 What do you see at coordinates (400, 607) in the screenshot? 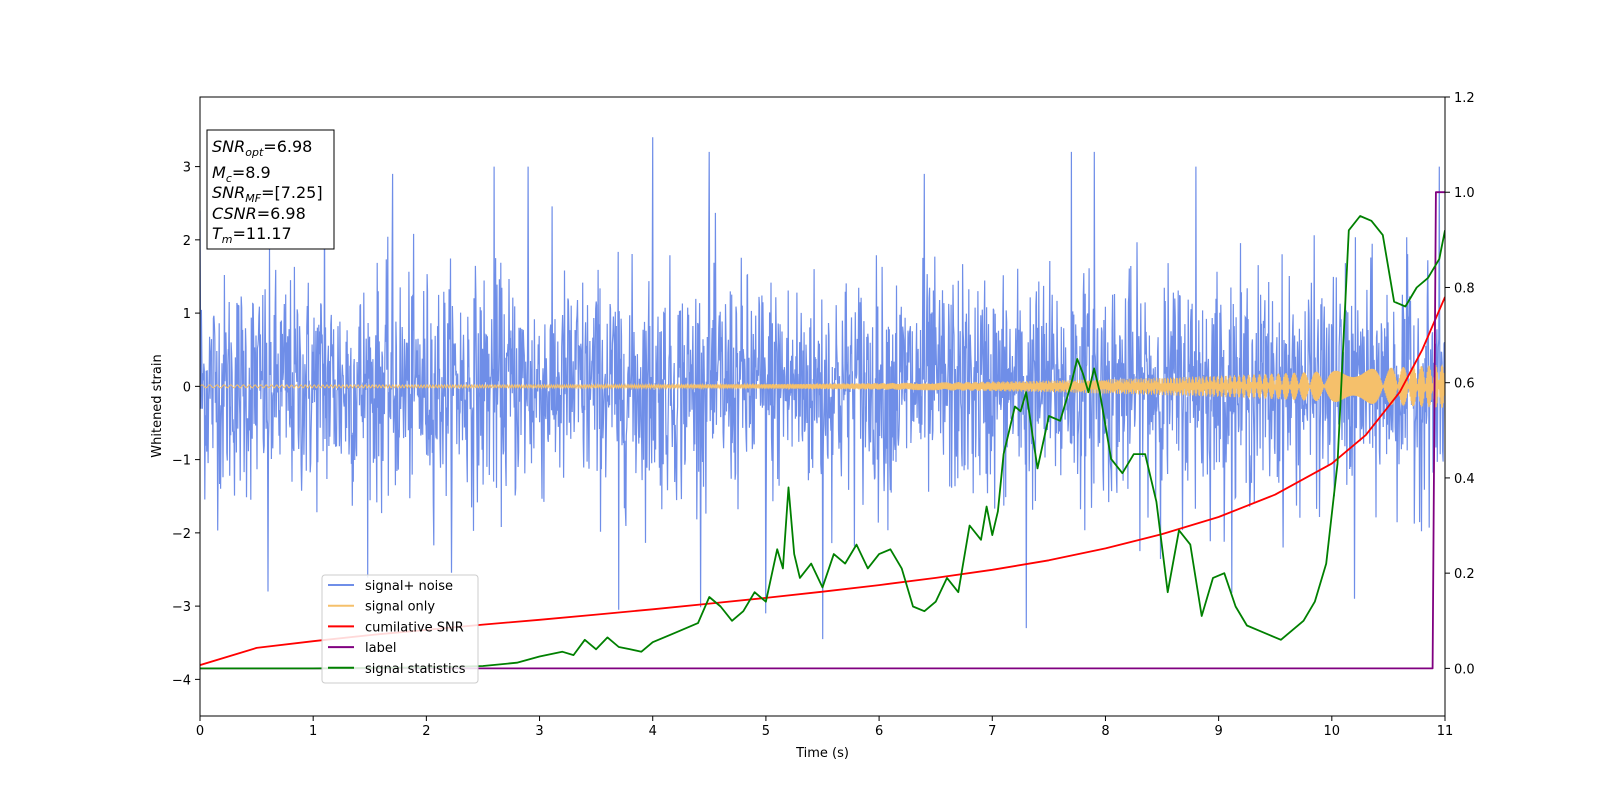
I see `legend-label: signal only` at bounding box center [400, 607].